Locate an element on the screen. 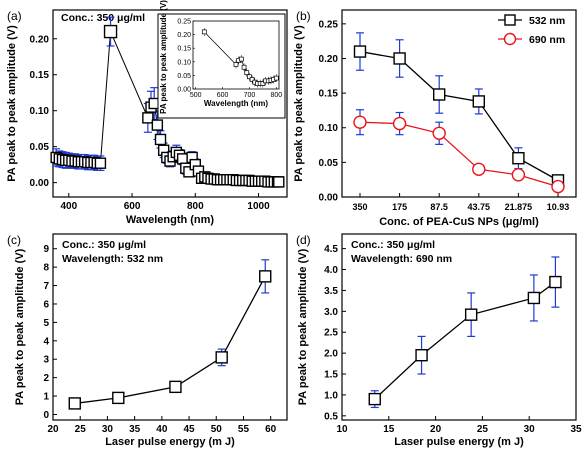 The image size is (585, 463). inset-y-tick-label: 0.25 is located at coordinates (184, 22).